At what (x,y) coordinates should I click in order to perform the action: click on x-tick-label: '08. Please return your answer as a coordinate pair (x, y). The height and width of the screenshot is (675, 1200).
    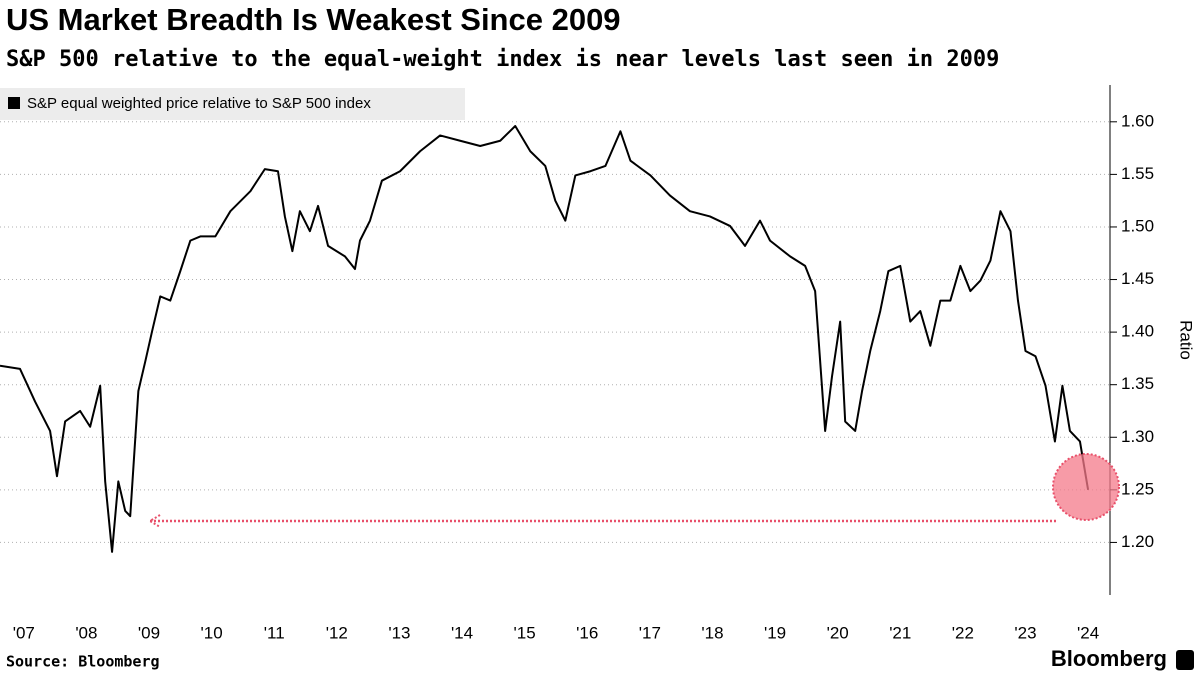
    Looking at the image, I should click on (86, 632).